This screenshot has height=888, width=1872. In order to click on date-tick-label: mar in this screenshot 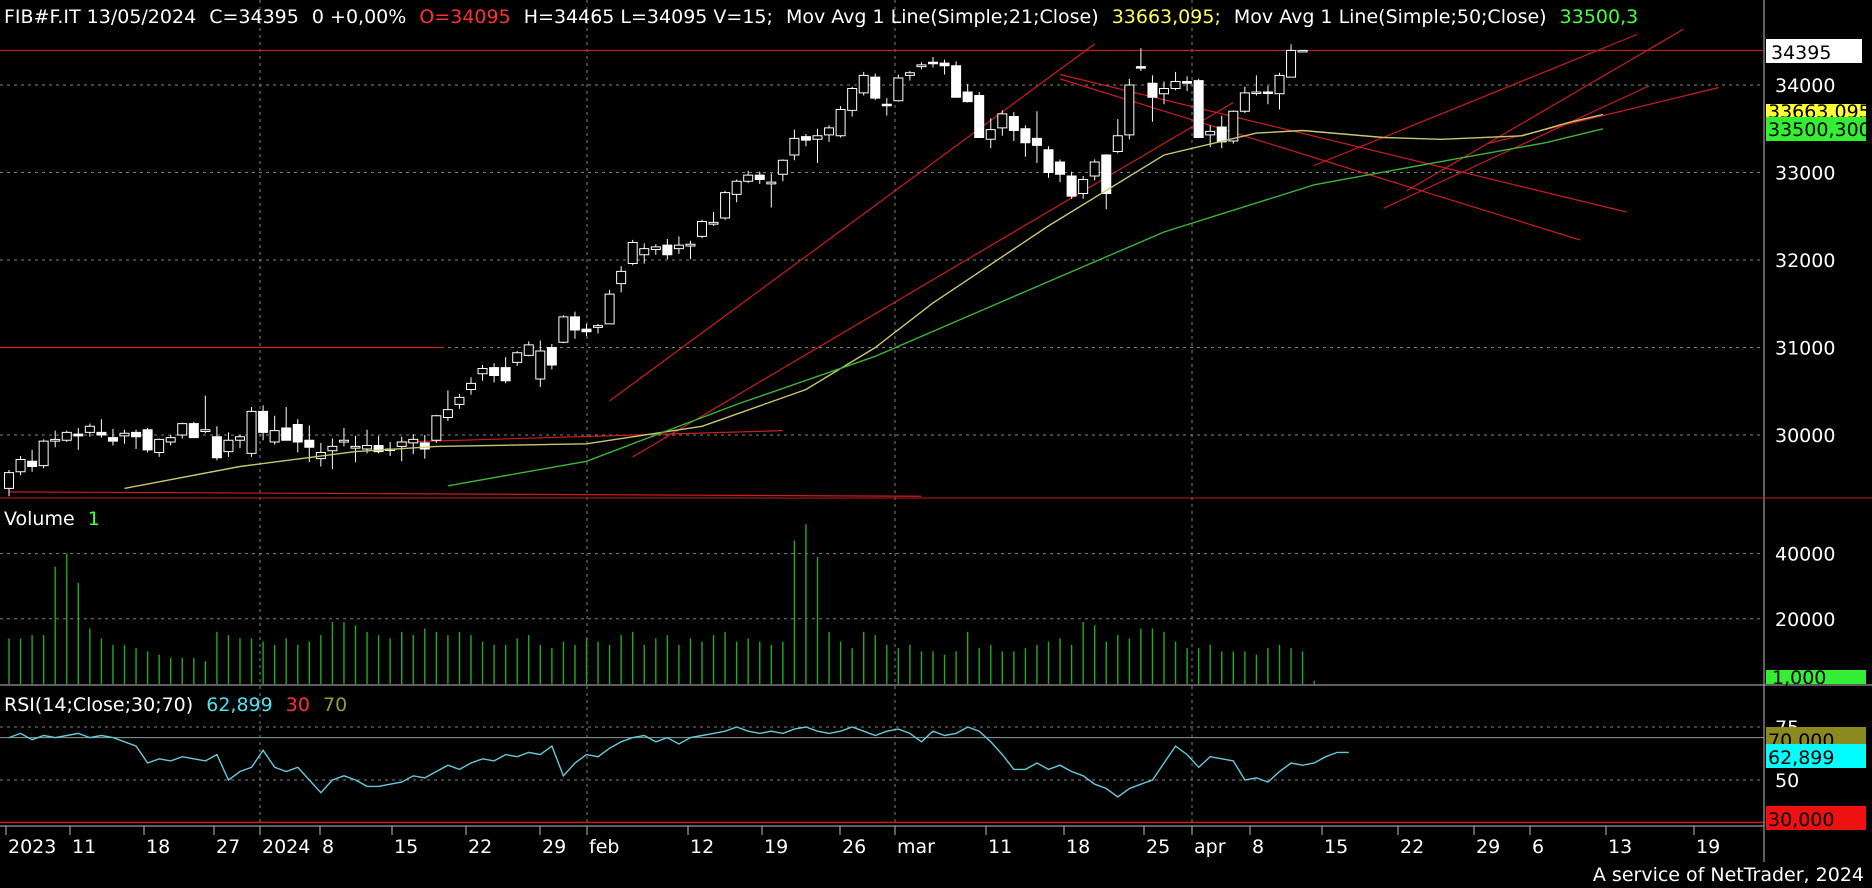, I will do `click(916, 847)`.